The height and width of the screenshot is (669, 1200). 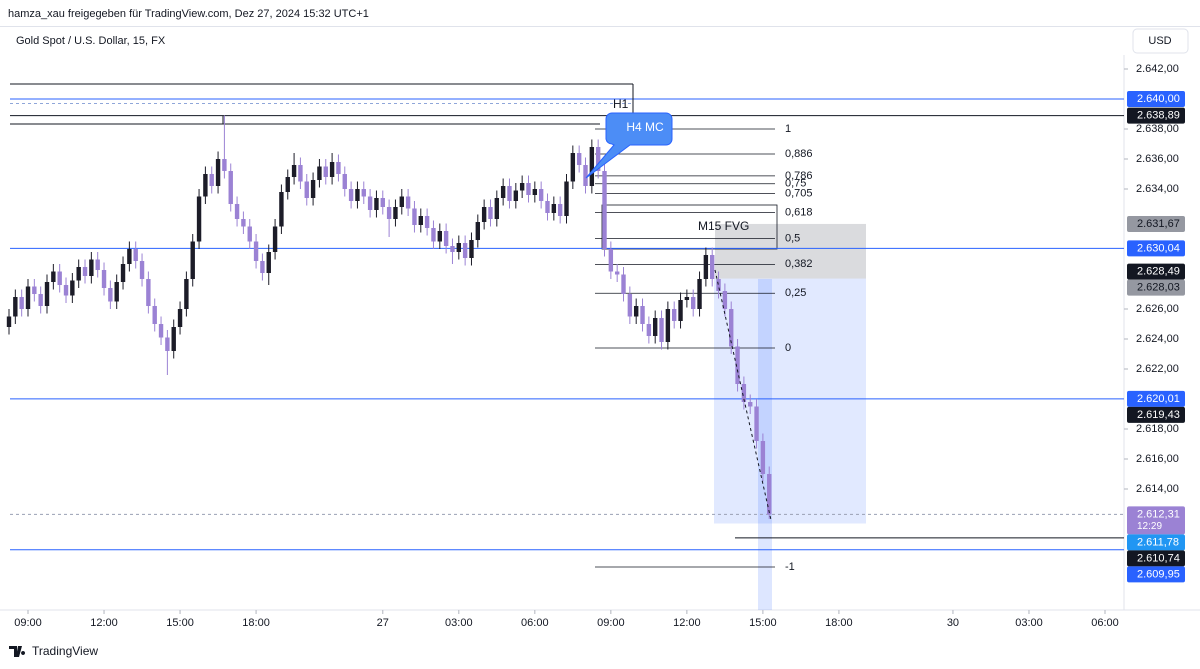 What do you see at coordinates (1157, 309) in the screenshot?
I see `y-tick-label: 2.626,00` at bounding box center [1157, 309].